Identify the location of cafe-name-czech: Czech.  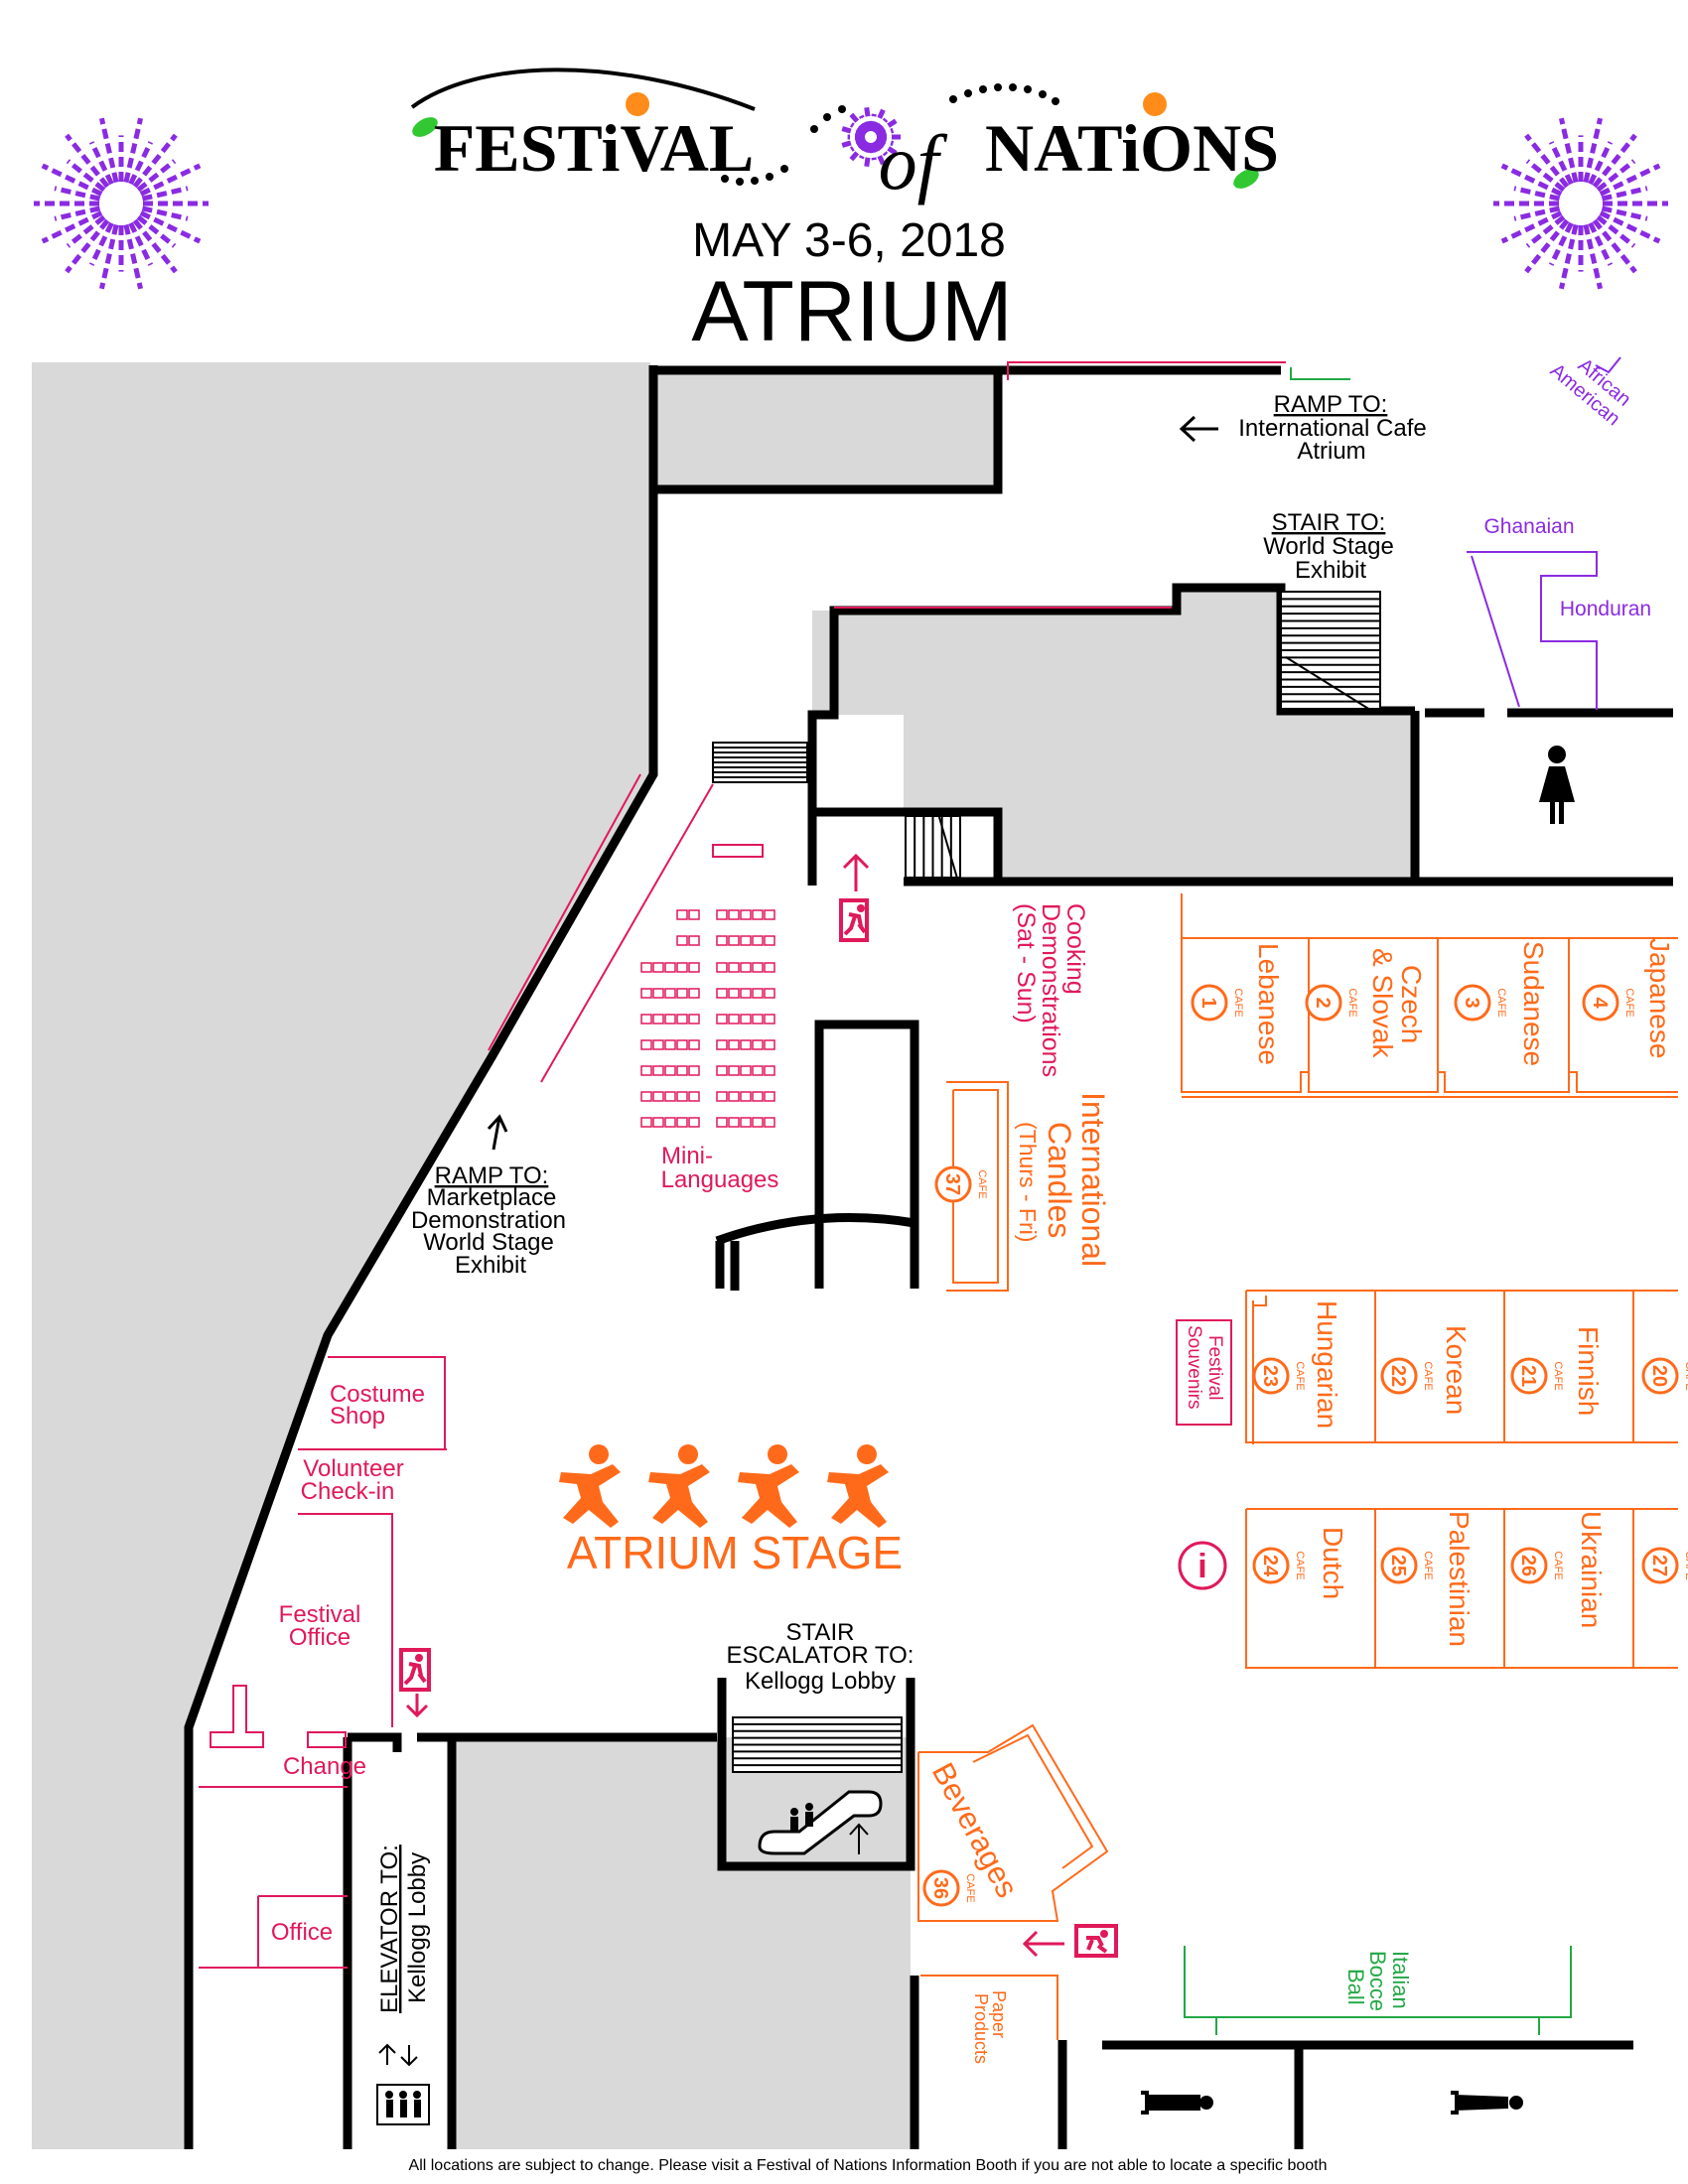
(1411, 1004).